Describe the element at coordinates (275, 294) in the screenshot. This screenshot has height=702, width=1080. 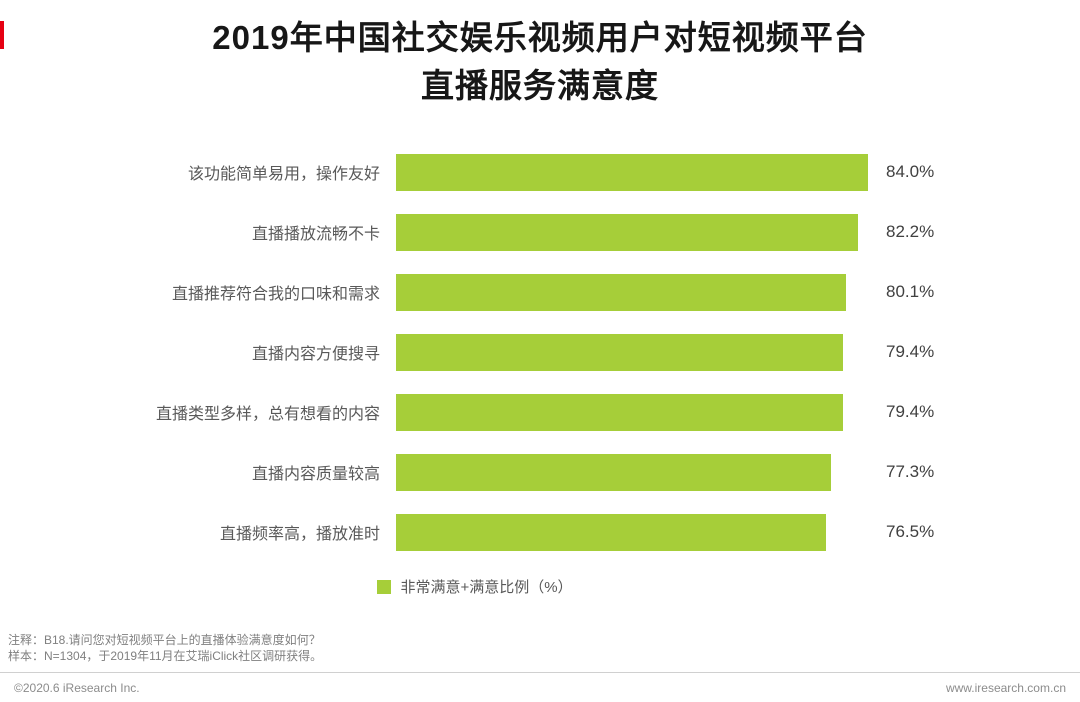
I see `bar-label: 直播推荐符合我的口味和需求` at that location.